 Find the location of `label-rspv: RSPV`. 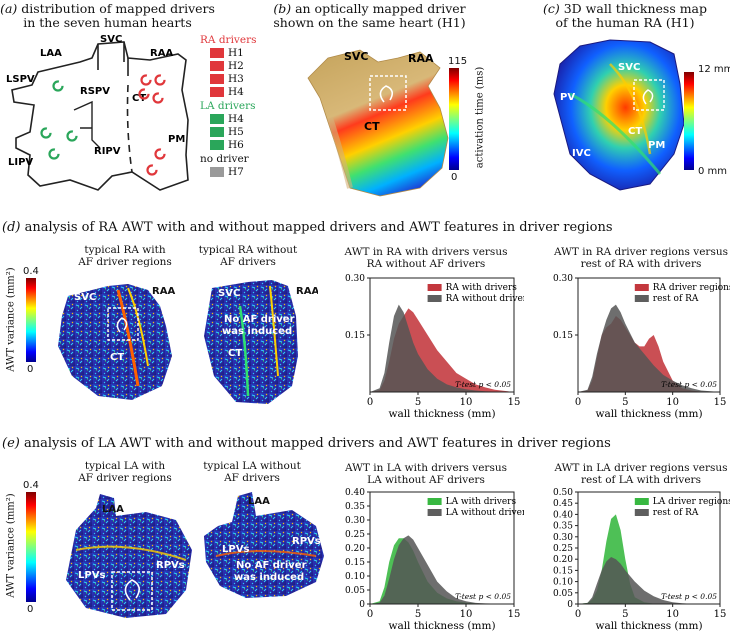

label-rspv: RSPV is located at coordinates (95, 91).